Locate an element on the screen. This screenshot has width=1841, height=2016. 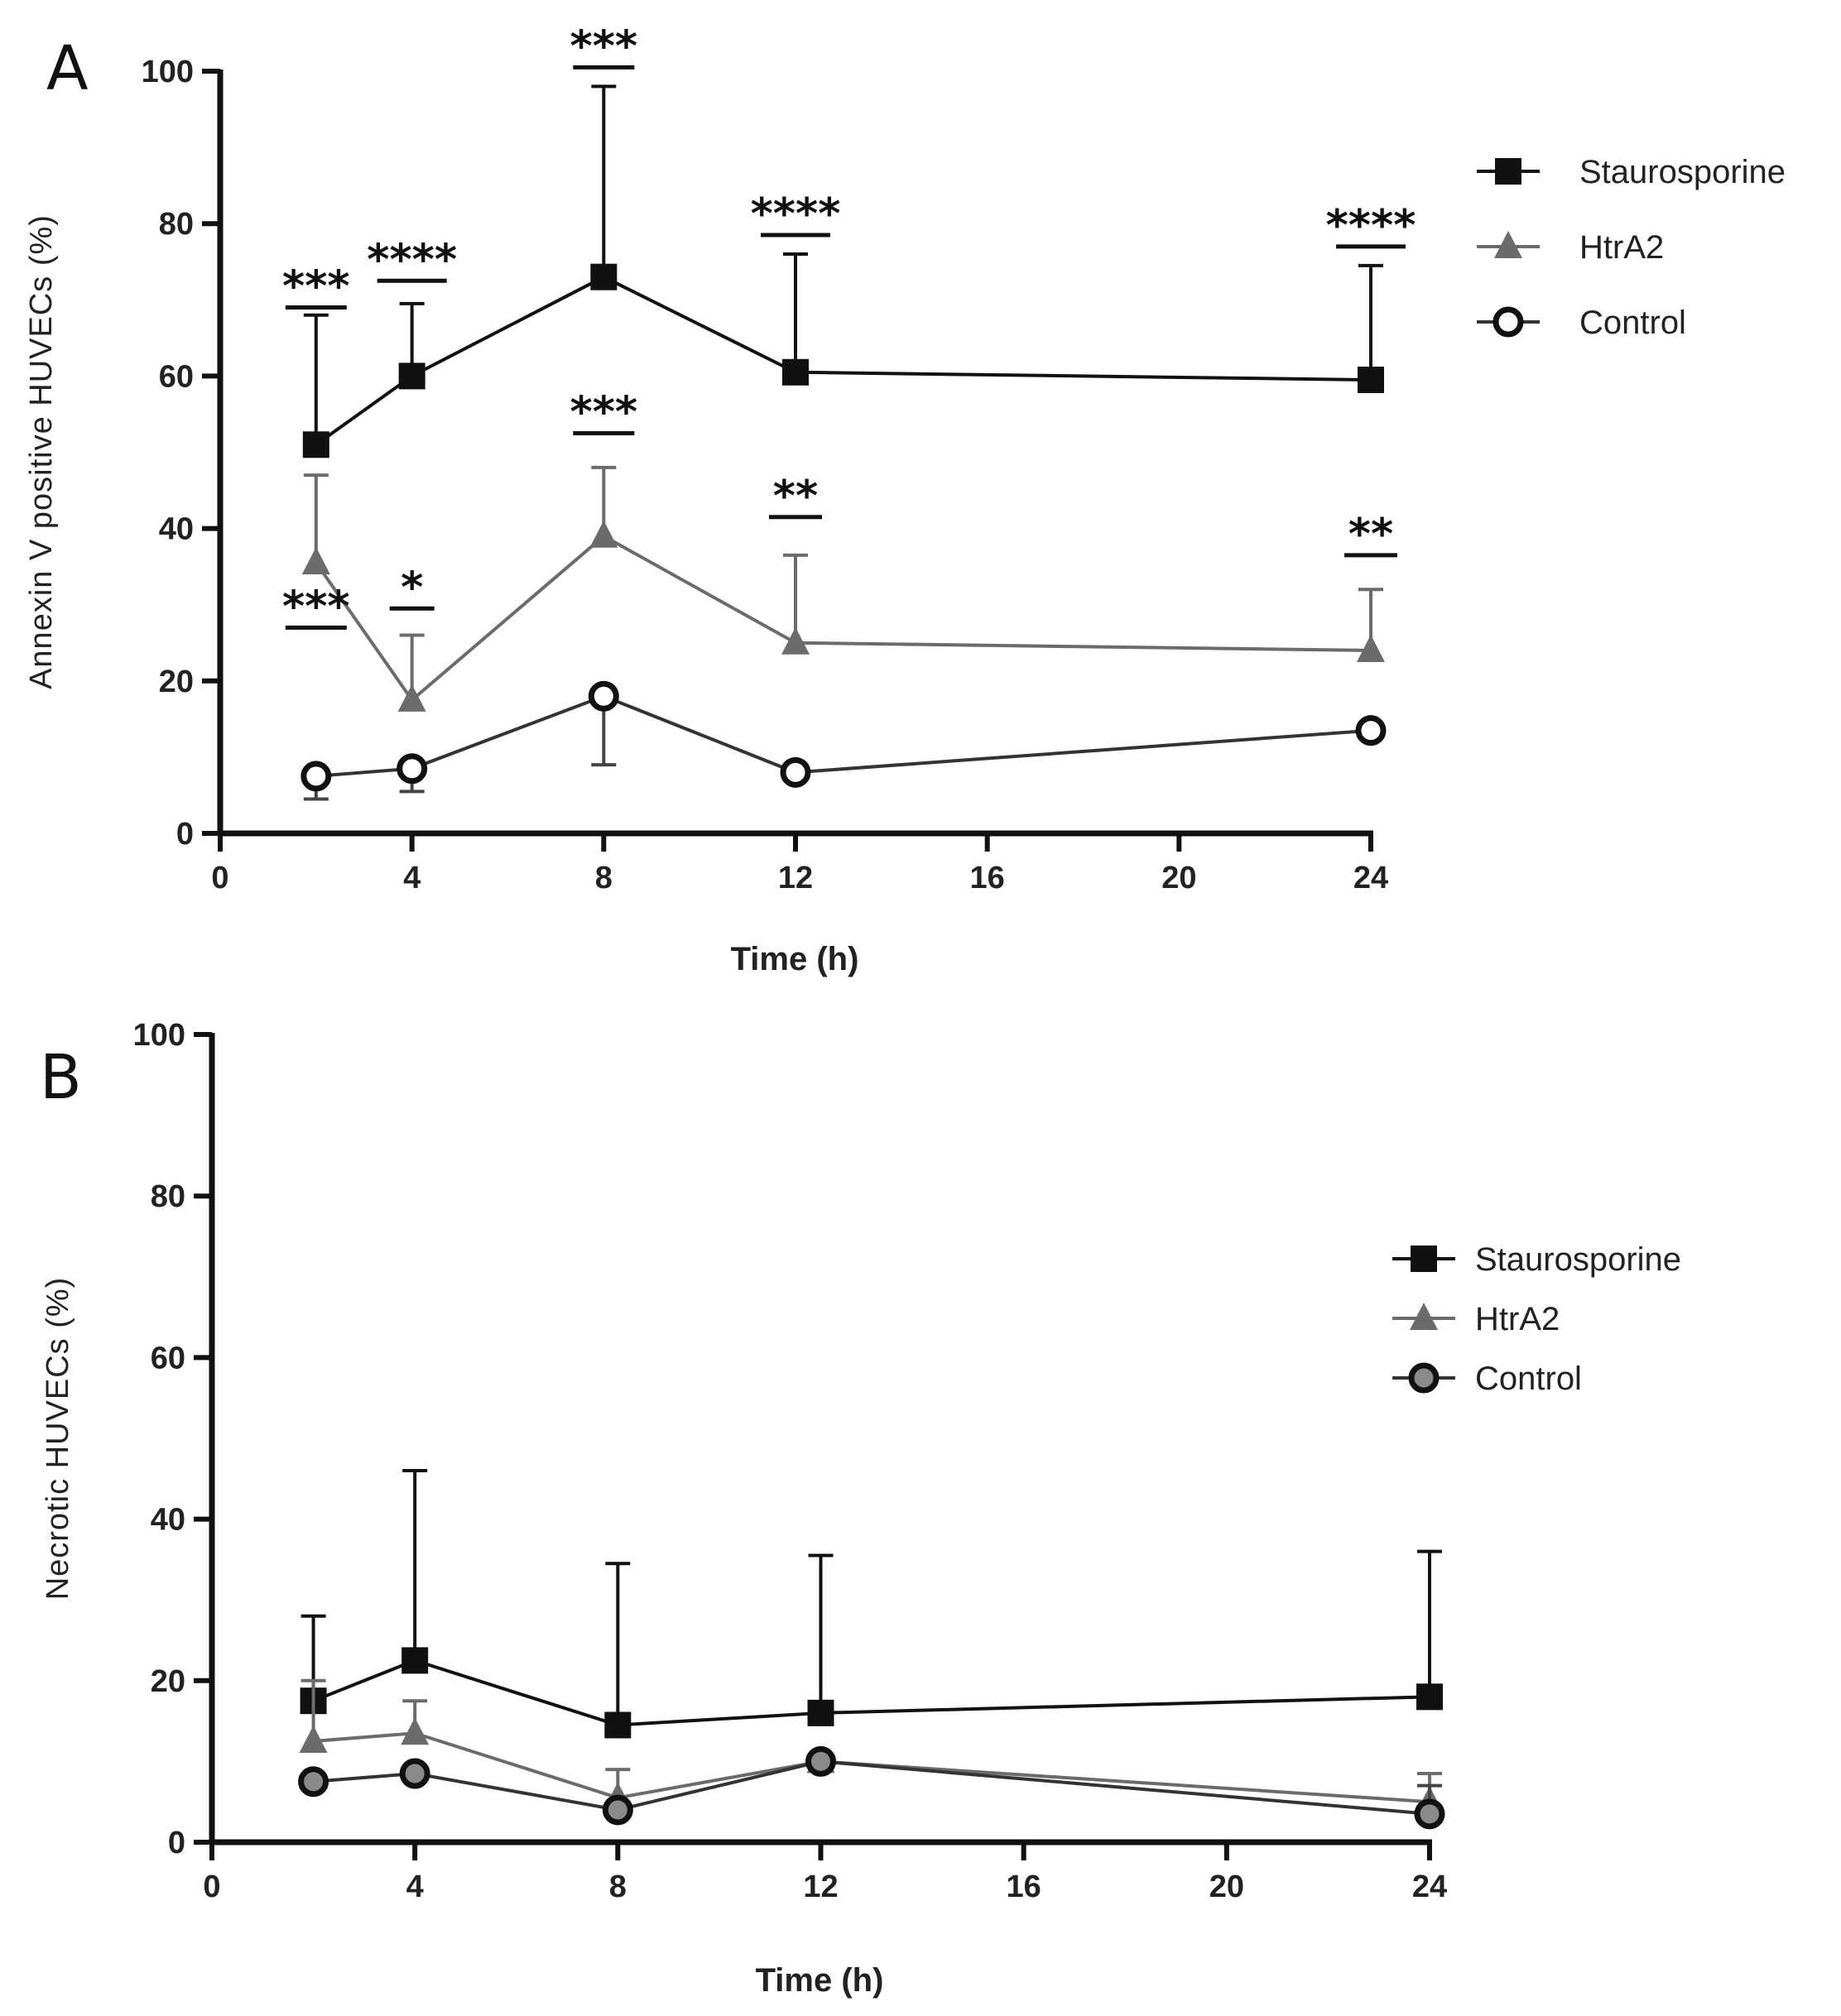
y-axis-title: Necrotic HUVECs (%) is located at coordinates (58, 1439).